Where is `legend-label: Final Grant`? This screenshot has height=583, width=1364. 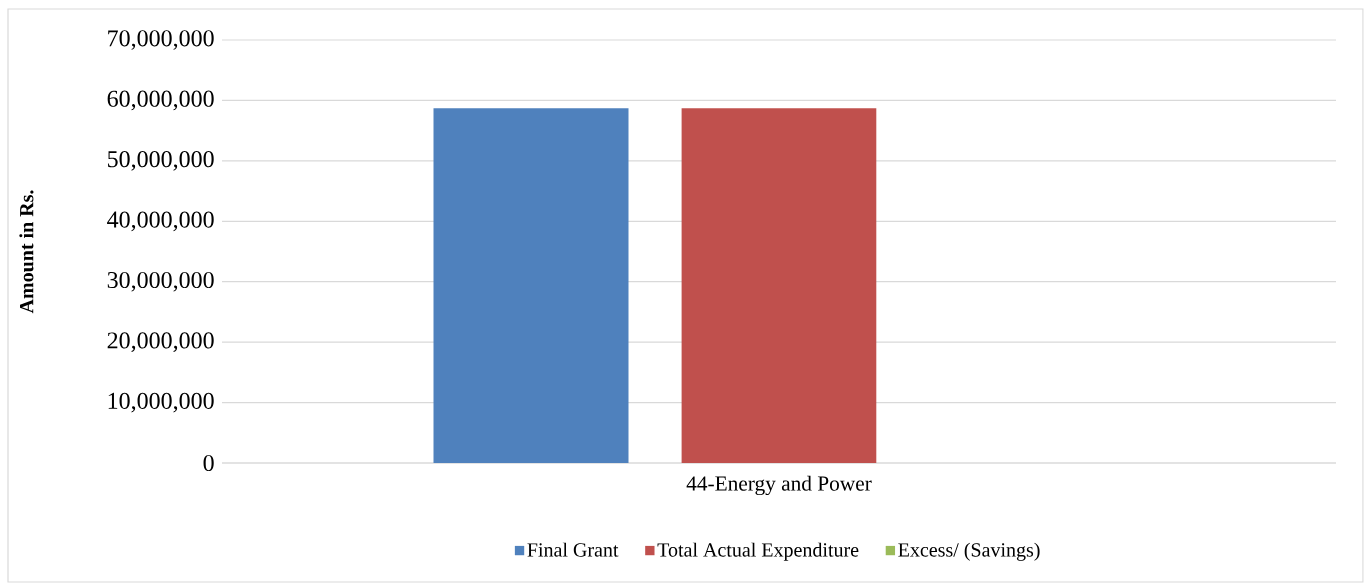 legend-label: Final Grant is located at coordinates (573, 549).